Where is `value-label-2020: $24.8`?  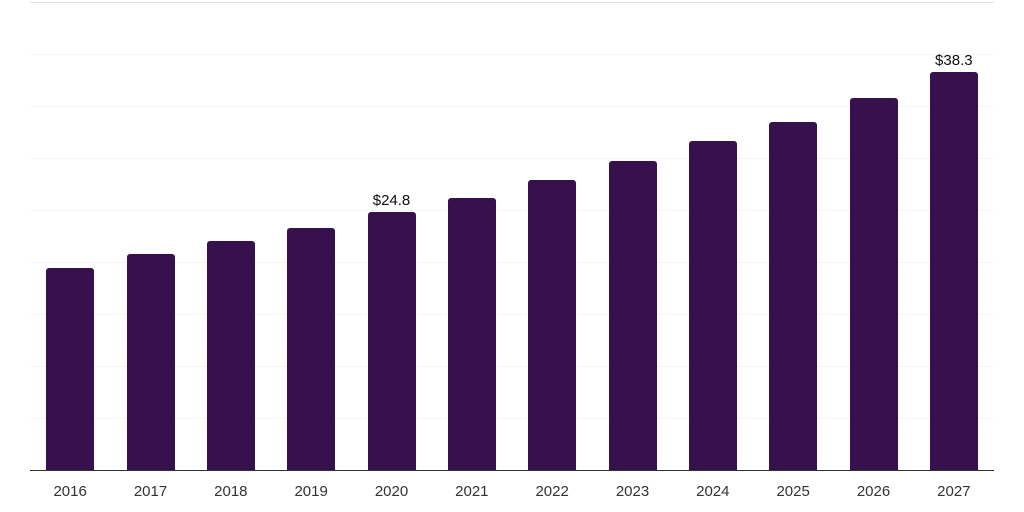
value-label-2020: $24.8 is located at coordinates (391, 201).